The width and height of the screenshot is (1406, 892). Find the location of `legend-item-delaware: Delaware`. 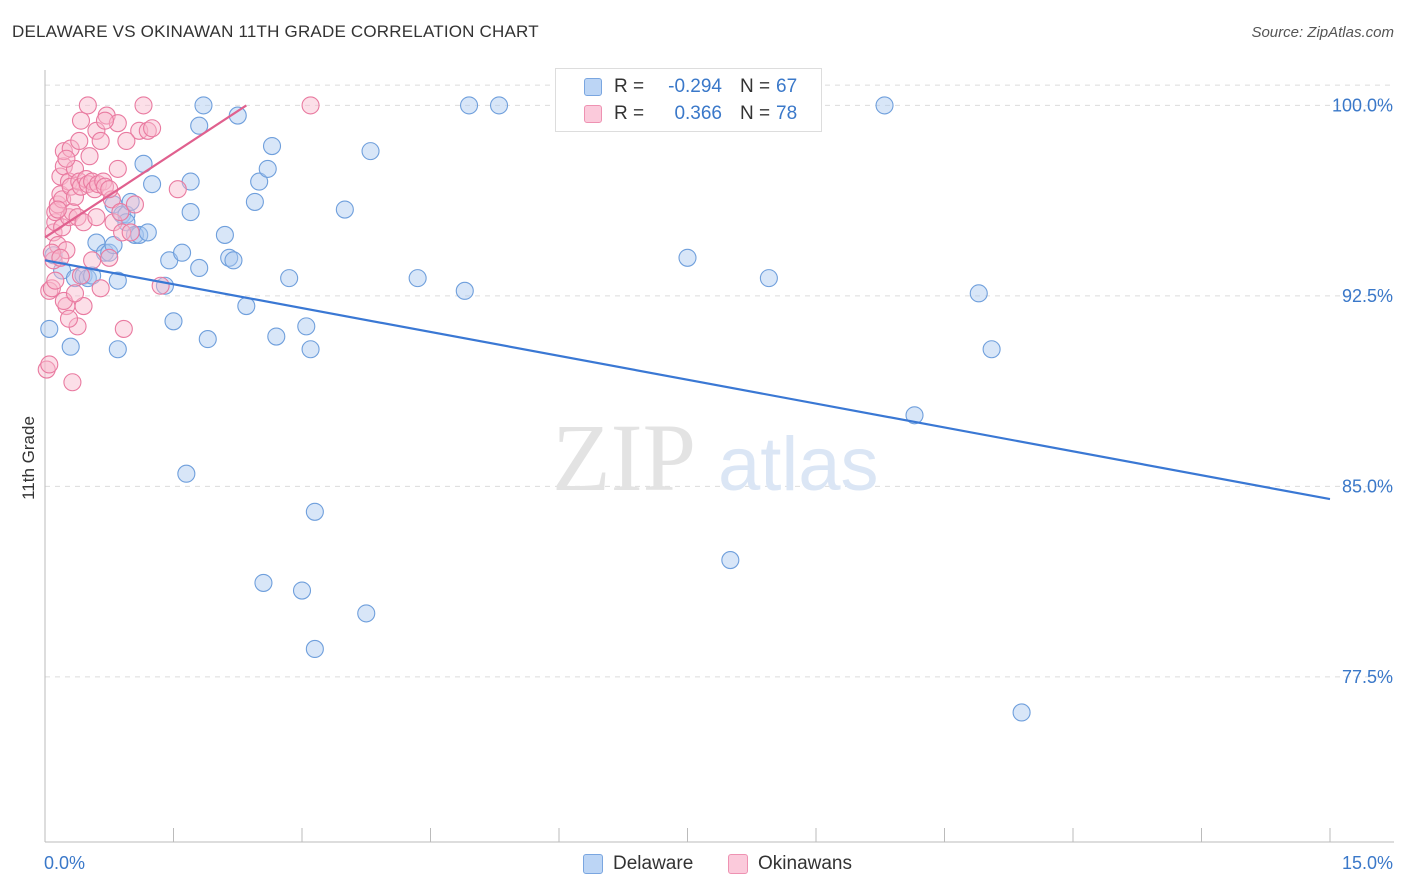

legend-item-delaware: Delaware is located at coordinates (638, 864).